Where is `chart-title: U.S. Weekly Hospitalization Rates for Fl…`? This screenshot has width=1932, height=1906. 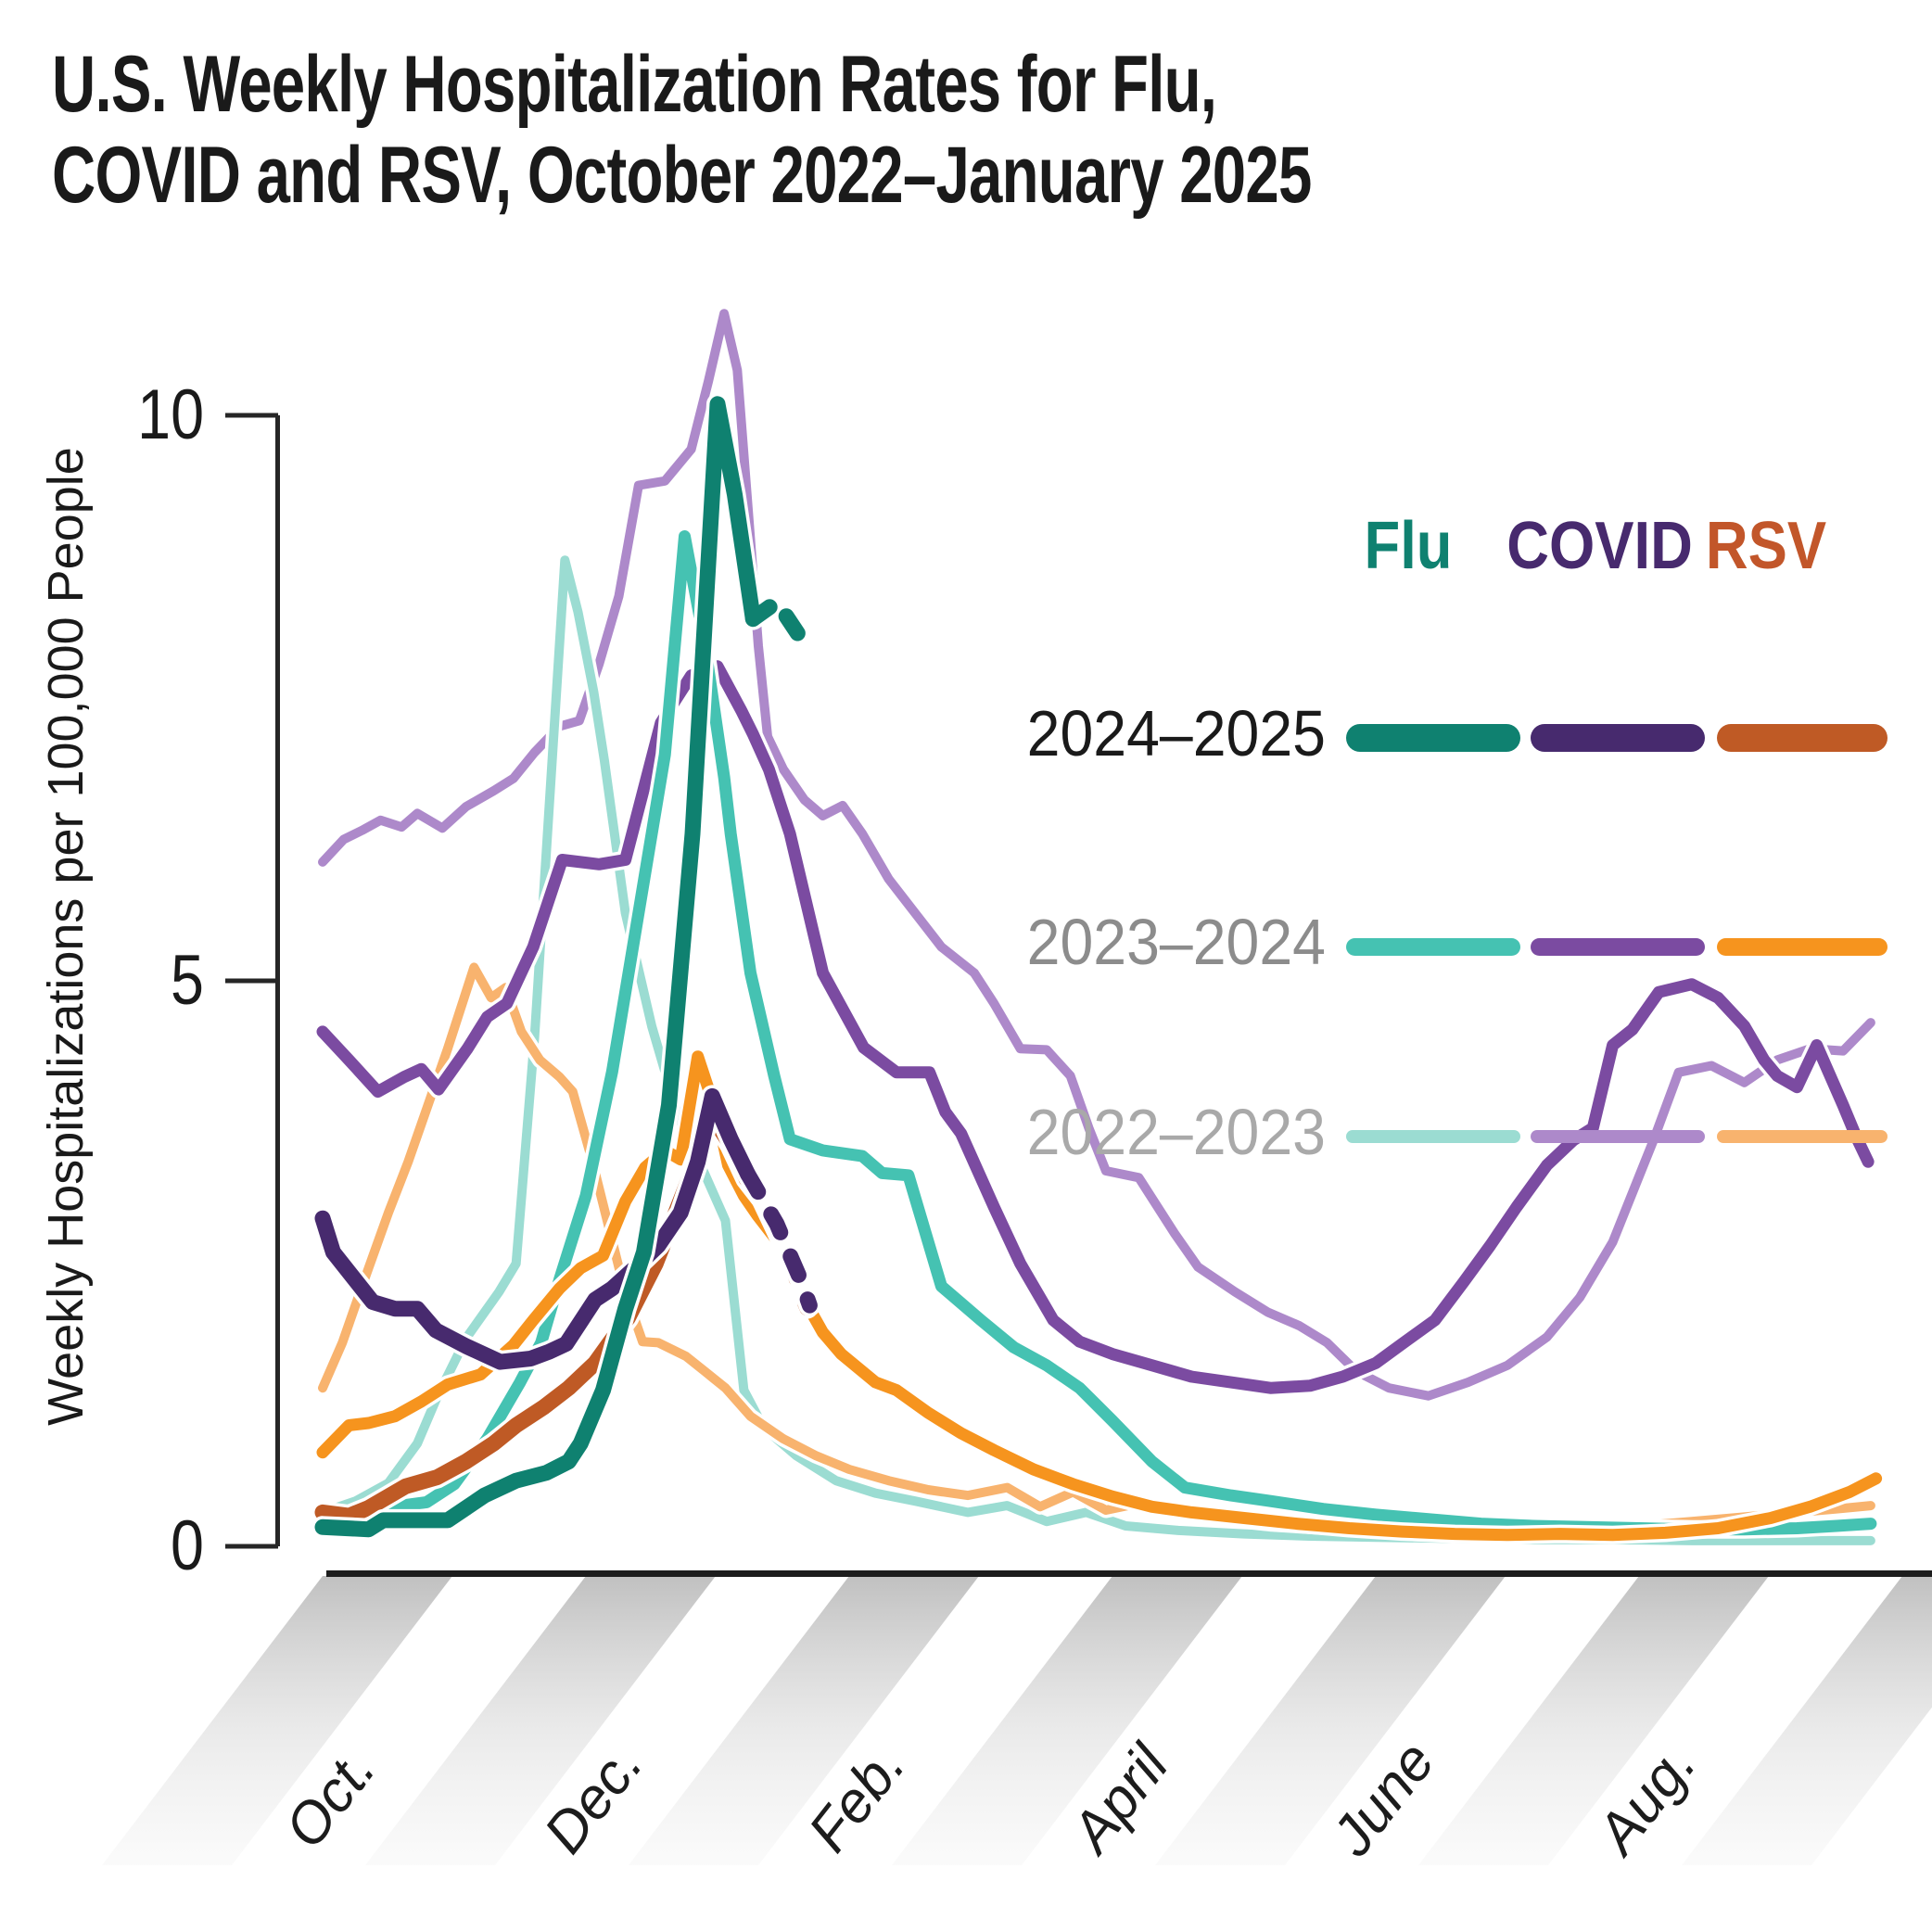 chart-title: U.S. Weekly Hospitalization Rates for Fl… is located at coordinates (682, 130).